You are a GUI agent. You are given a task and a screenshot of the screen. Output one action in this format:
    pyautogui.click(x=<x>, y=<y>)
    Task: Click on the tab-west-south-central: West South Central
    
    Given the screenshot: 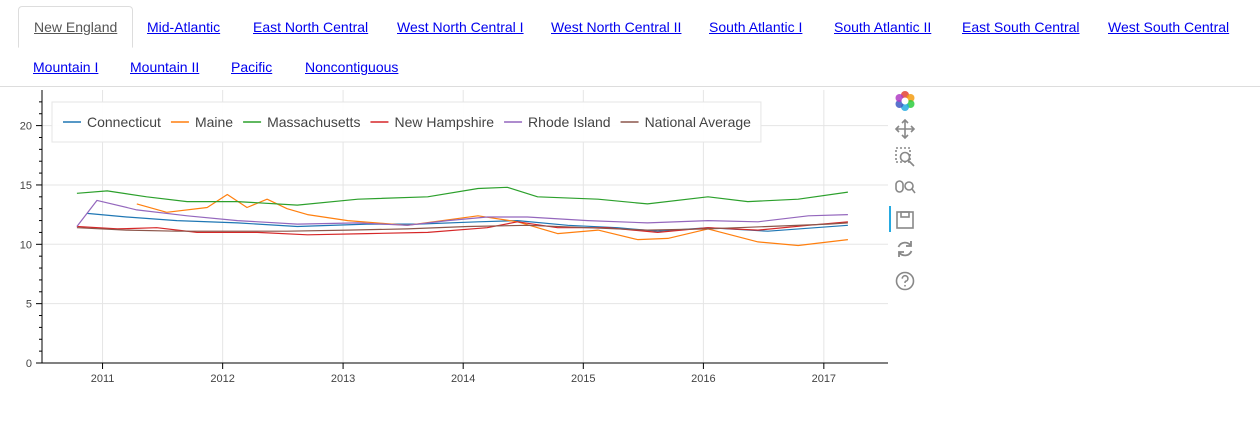 What is the action you would take?
    pyautogui.click(x=1169, y=27)
    